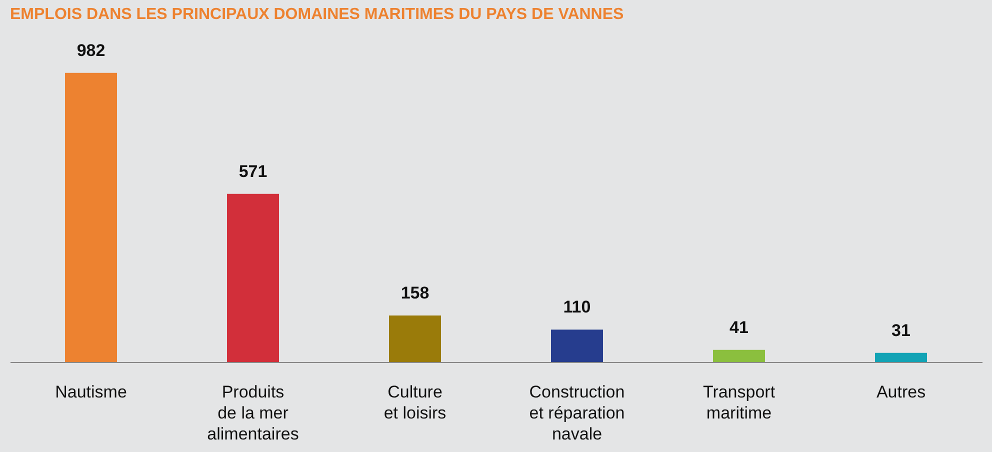 The width and height of the screenshot is (992, 452). I want to click on data-label: 31, so click(901, 330).